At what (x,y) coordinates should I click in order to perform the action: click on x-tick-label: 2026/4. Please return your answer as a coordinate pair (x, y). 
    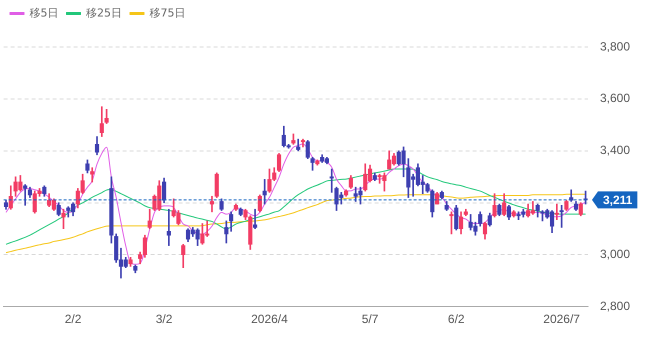
    Looking at the image, I should click on (269, 319).